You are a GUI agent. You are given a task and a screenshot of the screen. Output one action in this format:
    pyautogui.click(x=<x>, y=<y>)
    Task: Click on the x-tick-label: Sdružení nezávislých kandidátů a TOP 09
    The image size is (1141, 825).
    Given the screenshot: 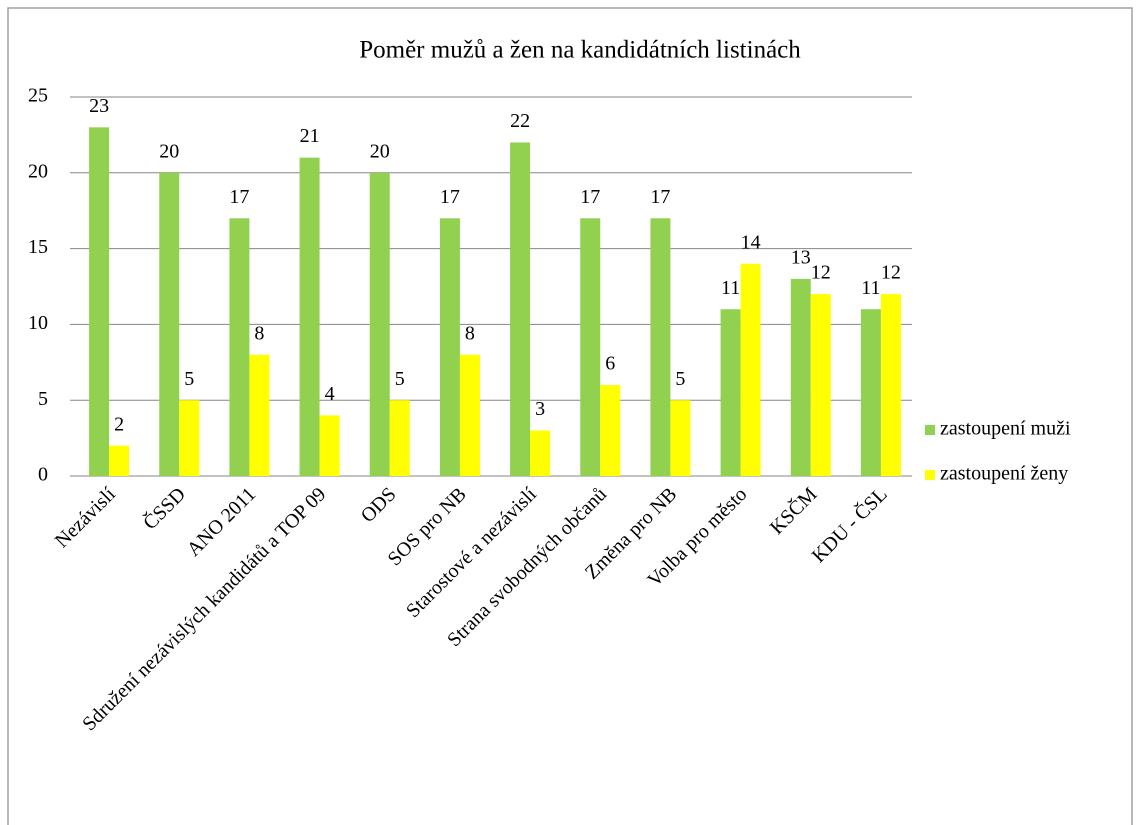 What is the action you would take?
    pyautogui.click(x=204, y=609)
    